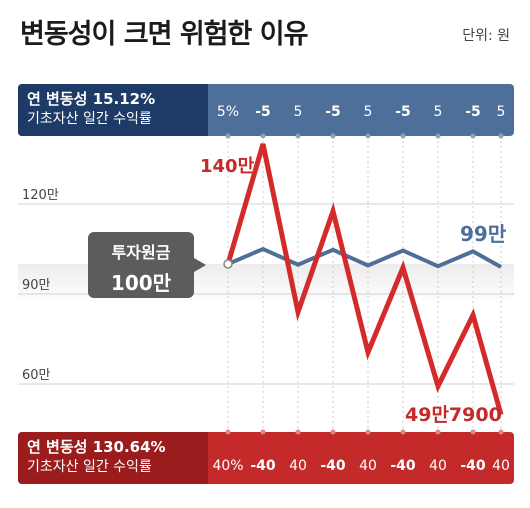 This screenshot has height=508, width=530. What do you see at coordinates (113, 458) in the screenshot?
I see `high-volatility-header: 연 변동성 130.64% 기초자산 일간 수익률` at bounding box center [113, 458].